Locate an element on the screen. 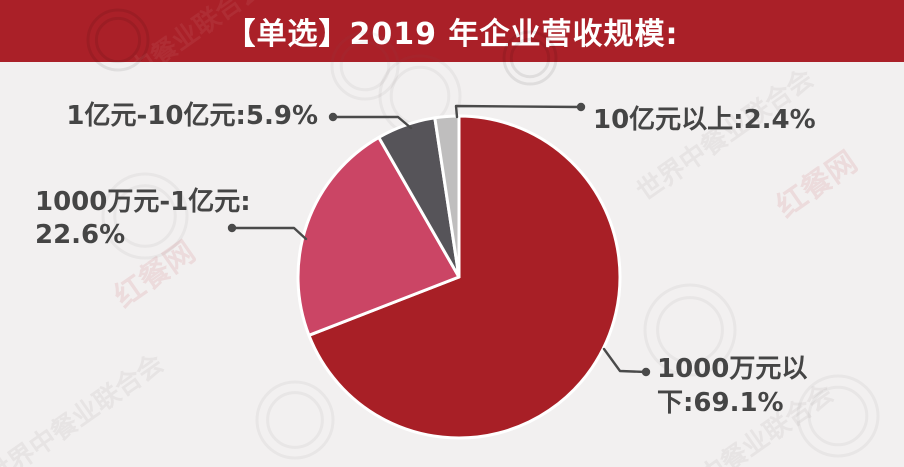 The width and height of the screenshot is (904, 467). page-title: 【单选】2019 年企业营收规模: is located at coordinates (452, 34).